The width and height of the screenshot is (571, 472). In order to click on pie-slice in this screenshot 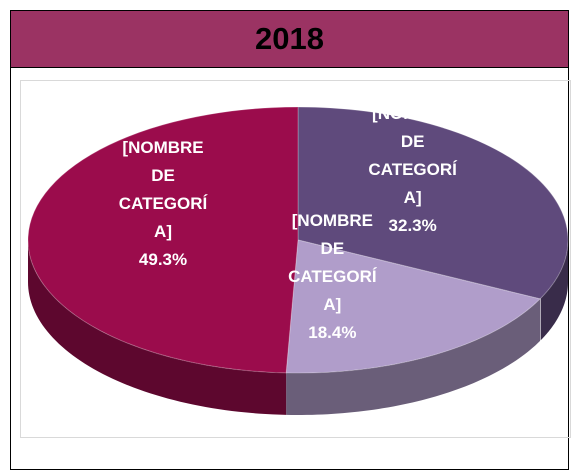, I will do `click(413, 306)`.